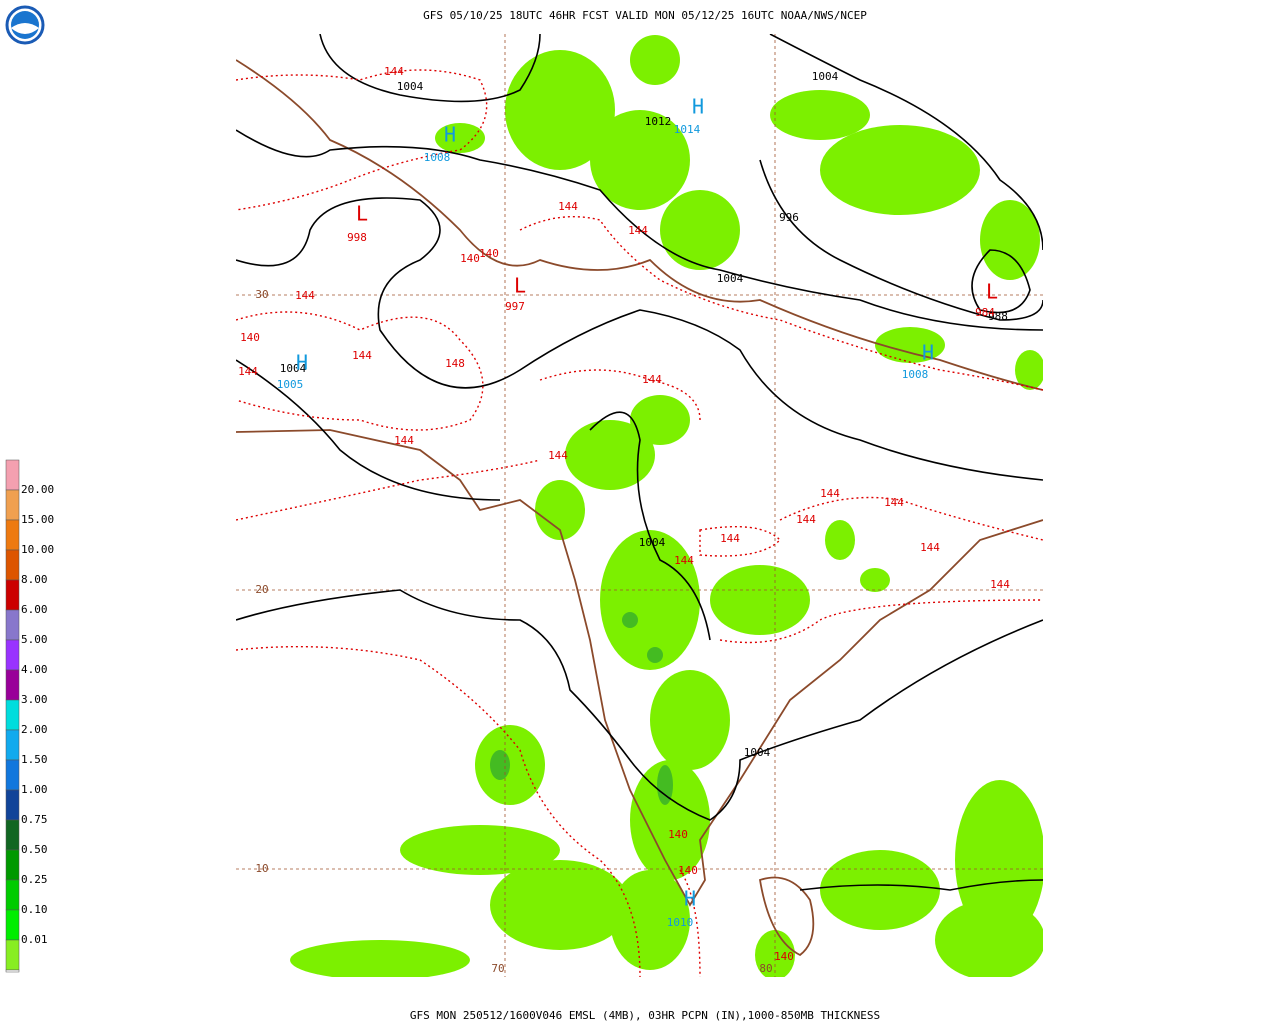  What do you see at coordinates (34, 909) in the screenshot?
I see `legend-label: 0.10` at bounding box center [34, 909].